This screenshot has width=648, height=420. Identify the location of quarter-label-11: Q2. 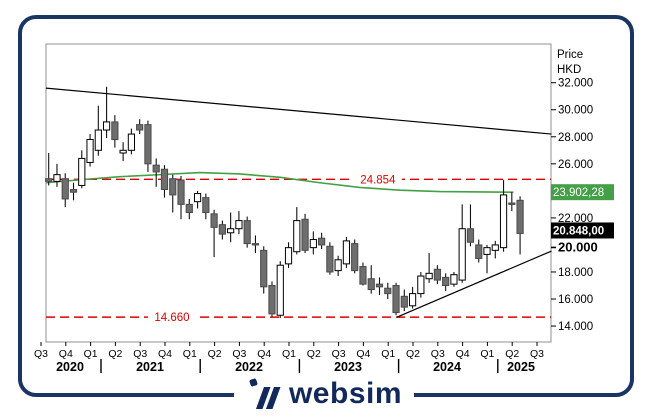
(314, 354).